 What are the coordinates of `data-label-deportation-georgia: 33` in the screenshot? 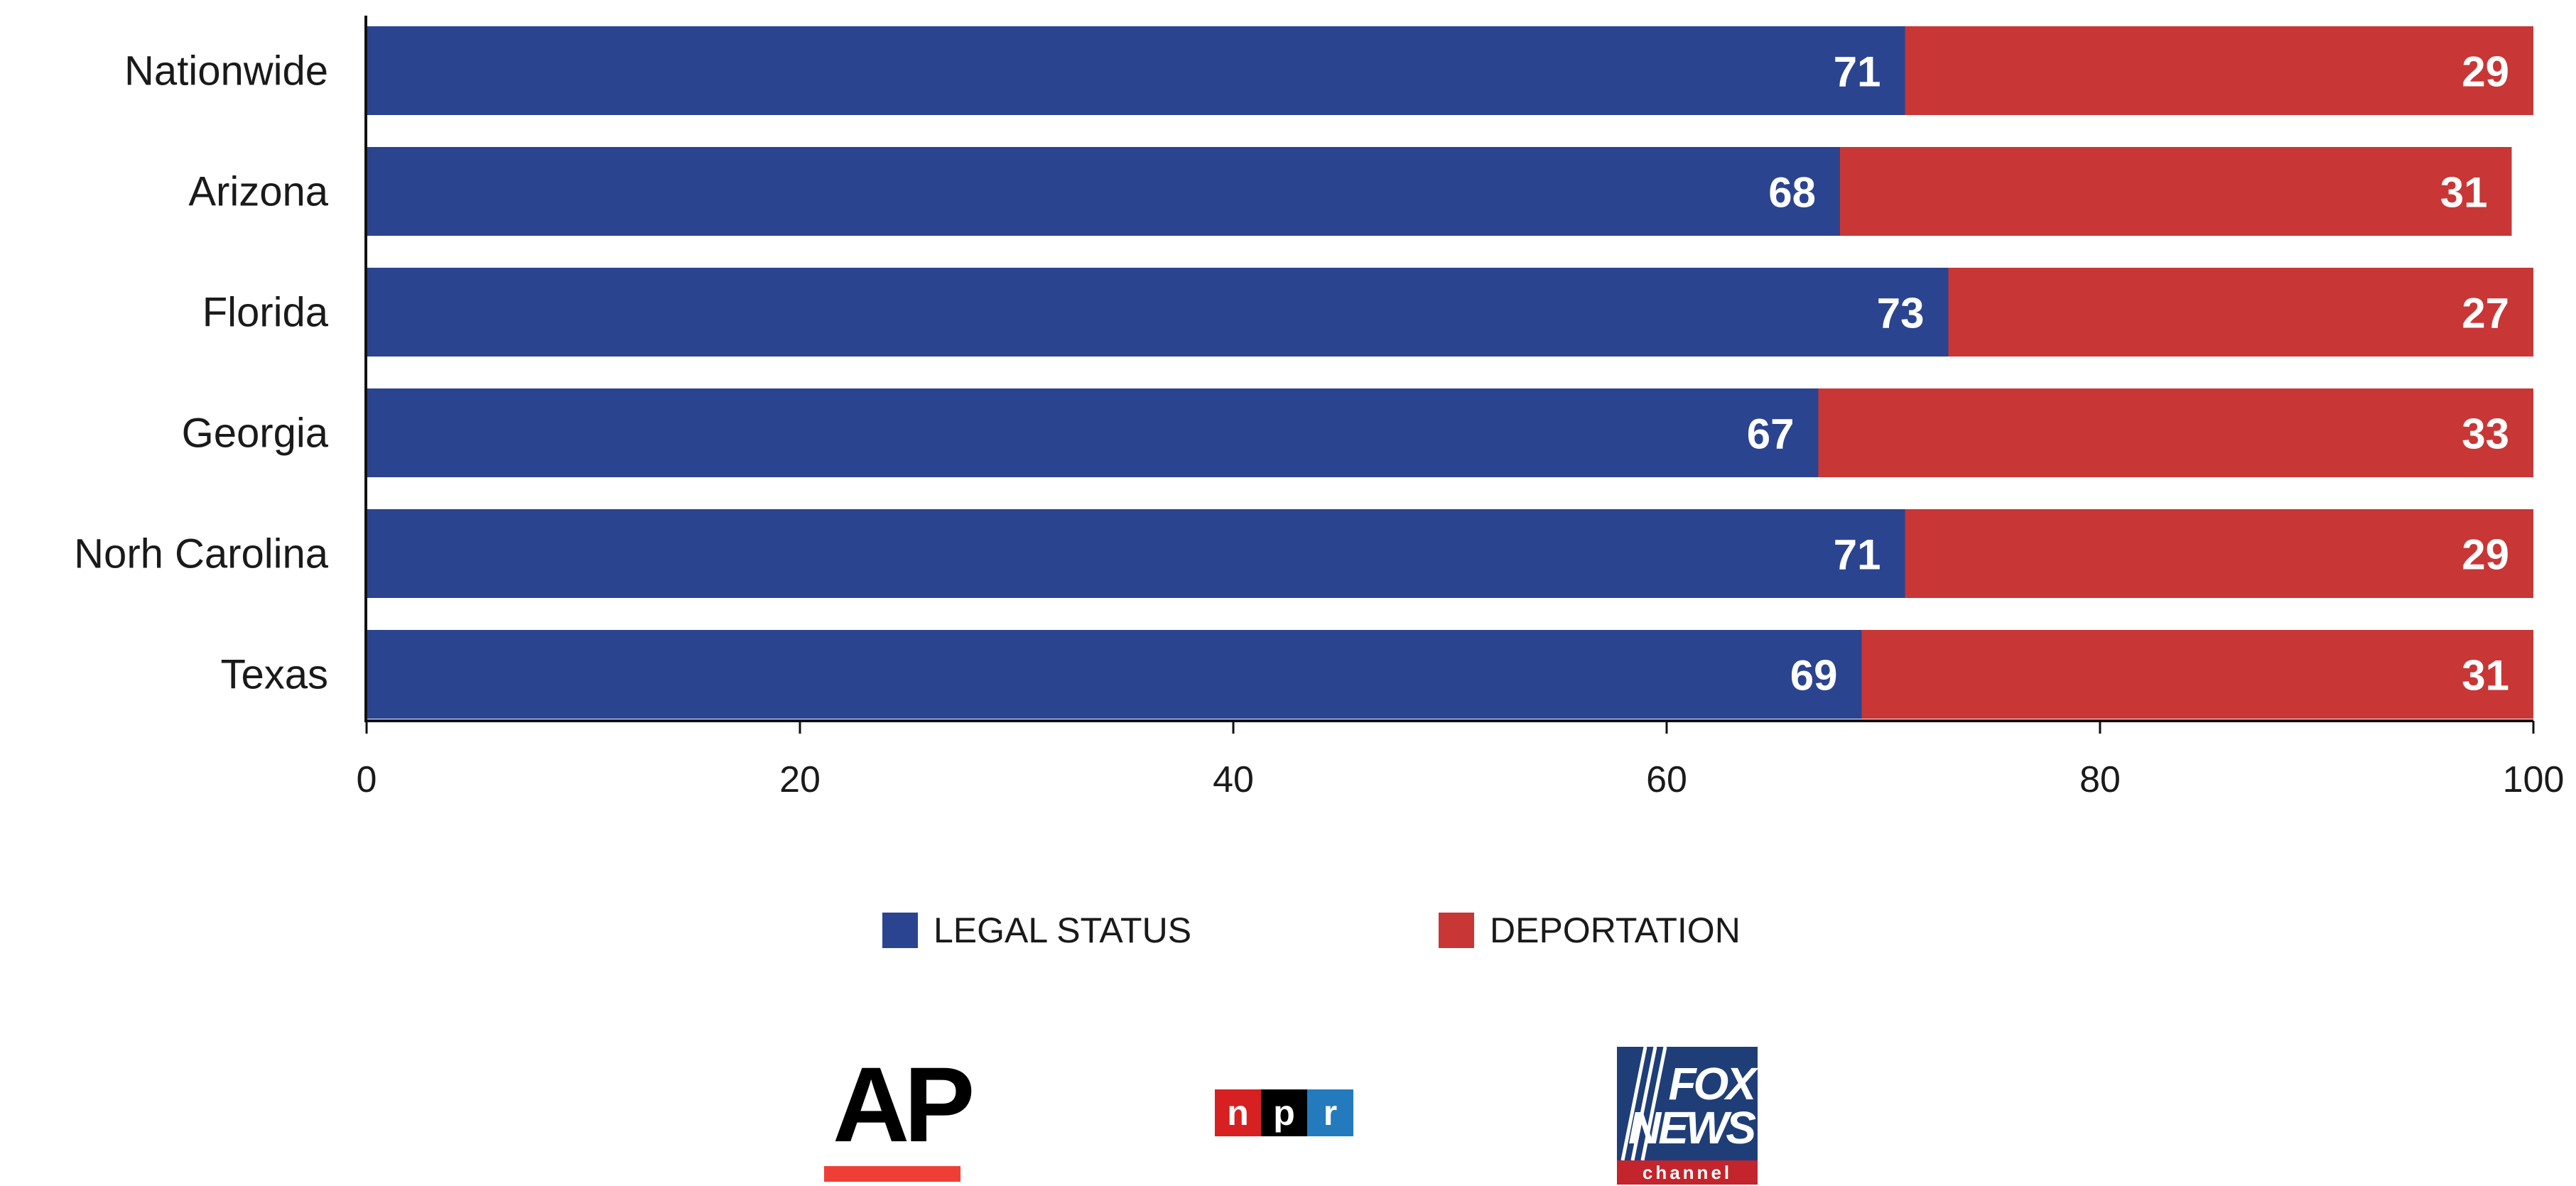 It's located at (2485, 434).